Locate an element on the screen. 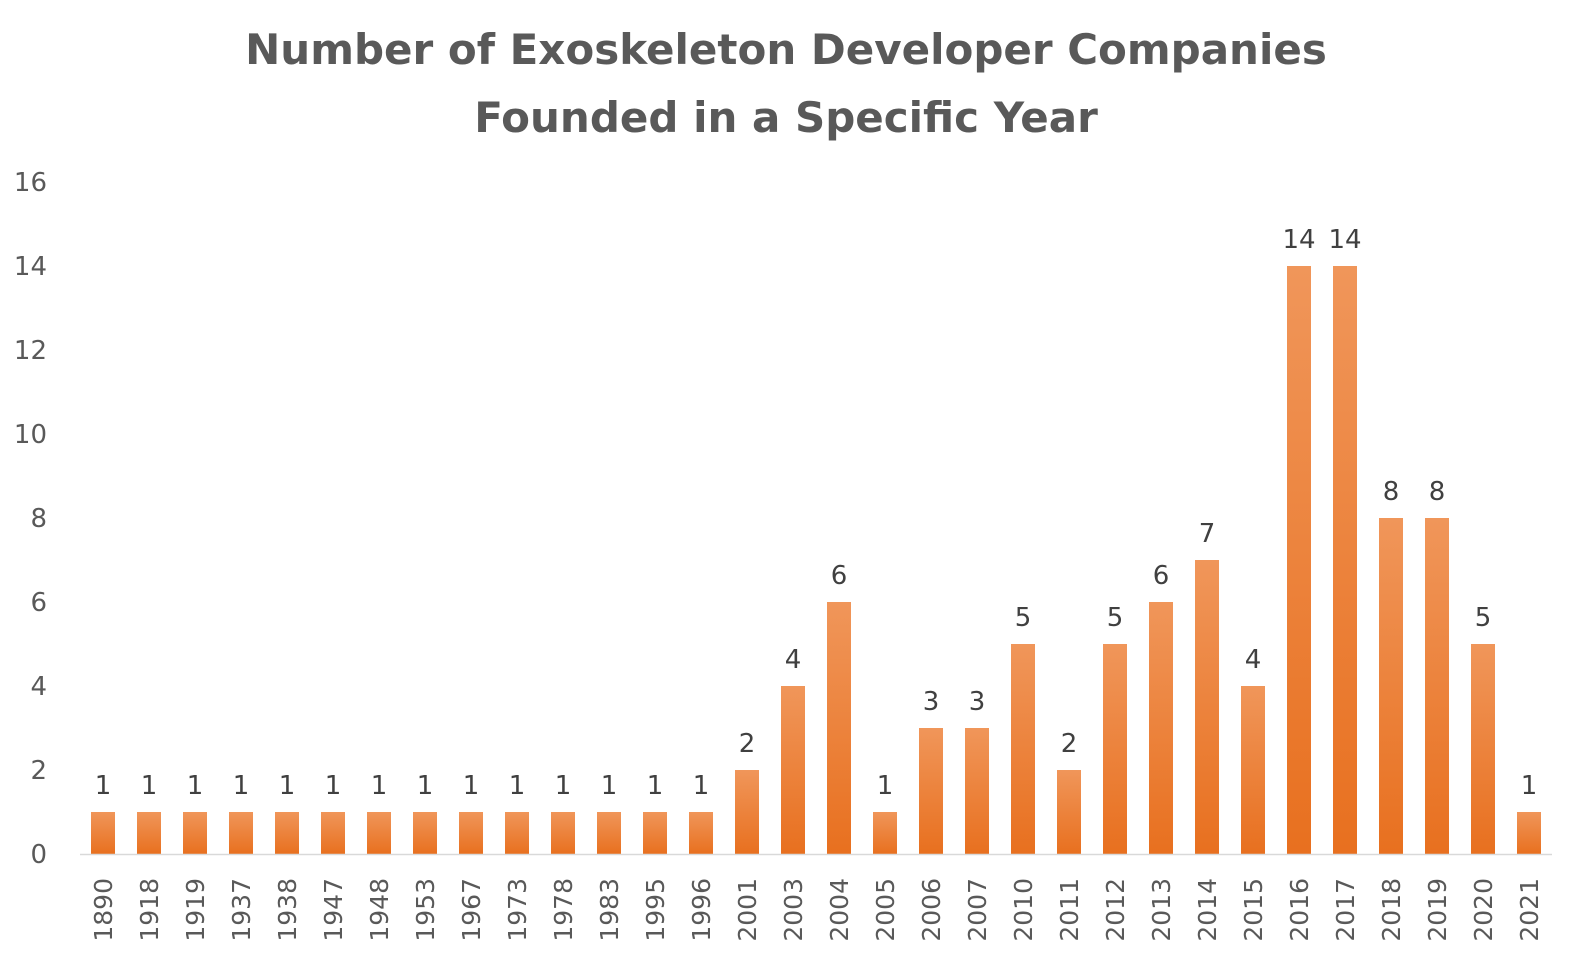 This screenshot has width=1572, height=964. x-tick-label: 1978 is located at coordinates (563, 910).